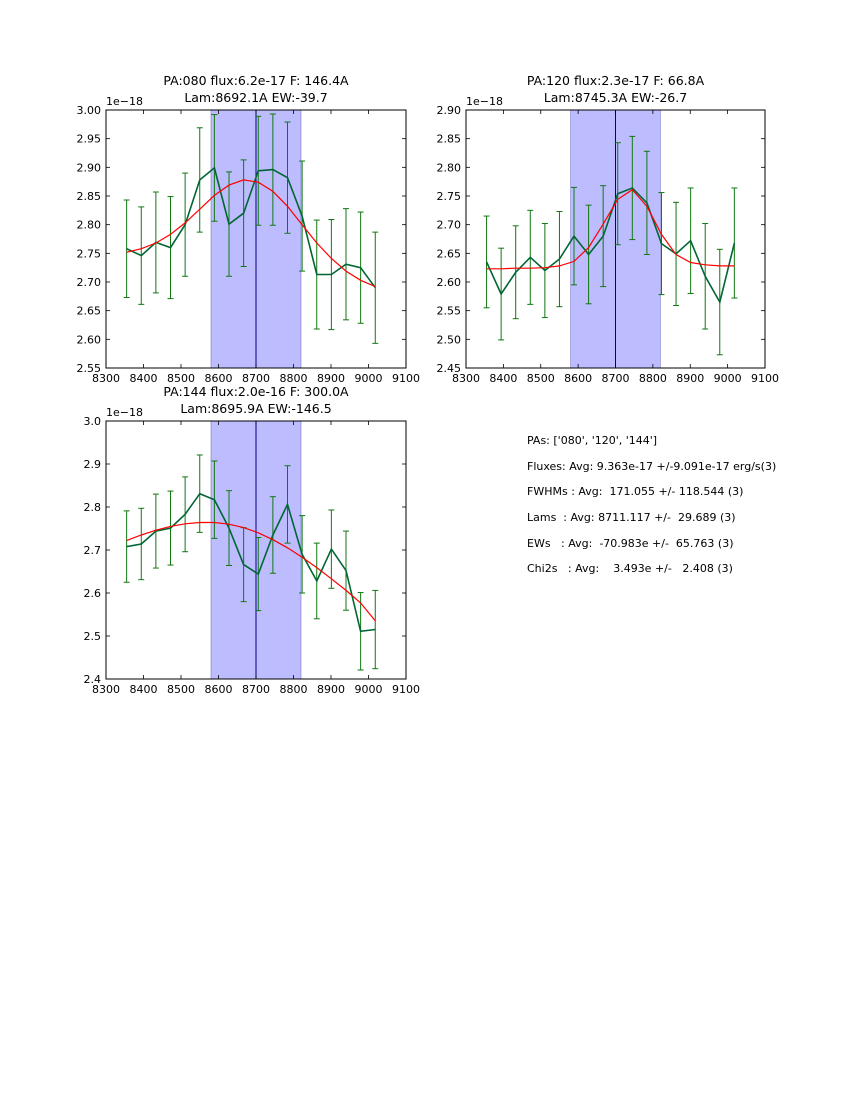 The image size is (850, 1100). I want to click on stats-ews: EWs : Avg: -70.983e +/- 65.763 (3), so click(630, 543).